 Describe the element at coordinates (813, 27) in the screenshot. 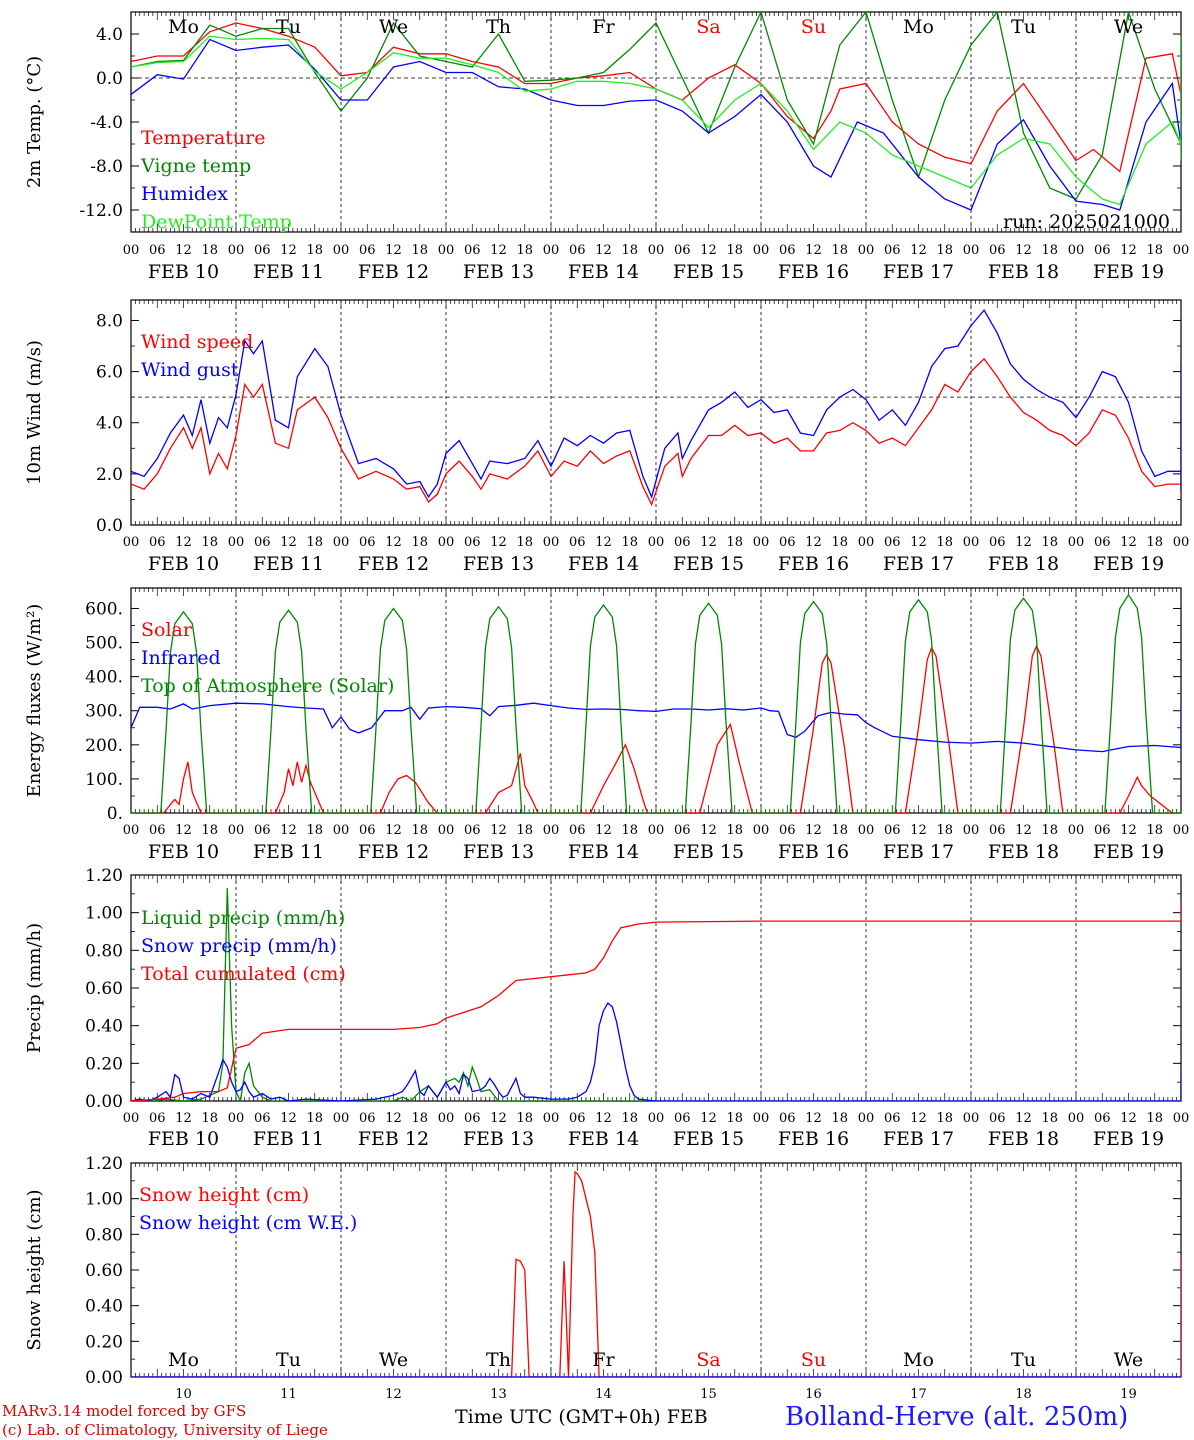

I see `day-label: Su` at that location.